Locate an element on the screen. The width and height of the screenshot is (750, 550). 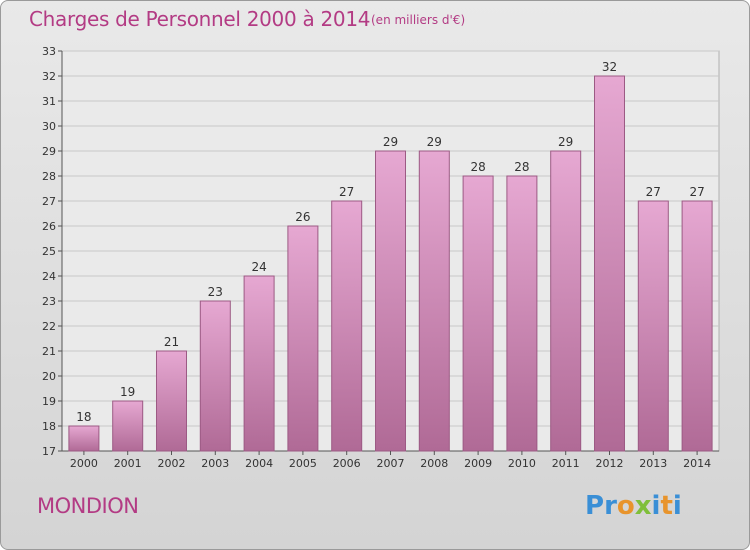
data-label: 24 is located at coordinates (258, 267).